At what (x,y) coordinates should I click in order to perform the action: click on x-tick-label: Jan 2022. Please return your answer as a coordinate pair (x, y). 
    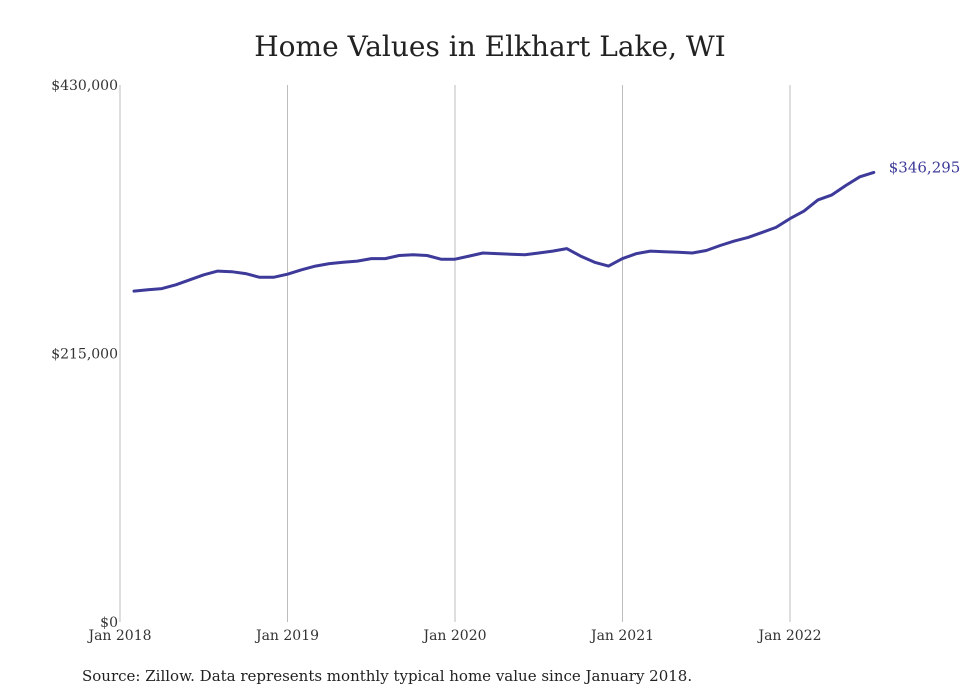
    Looking at the image, I should click on (788, 636).